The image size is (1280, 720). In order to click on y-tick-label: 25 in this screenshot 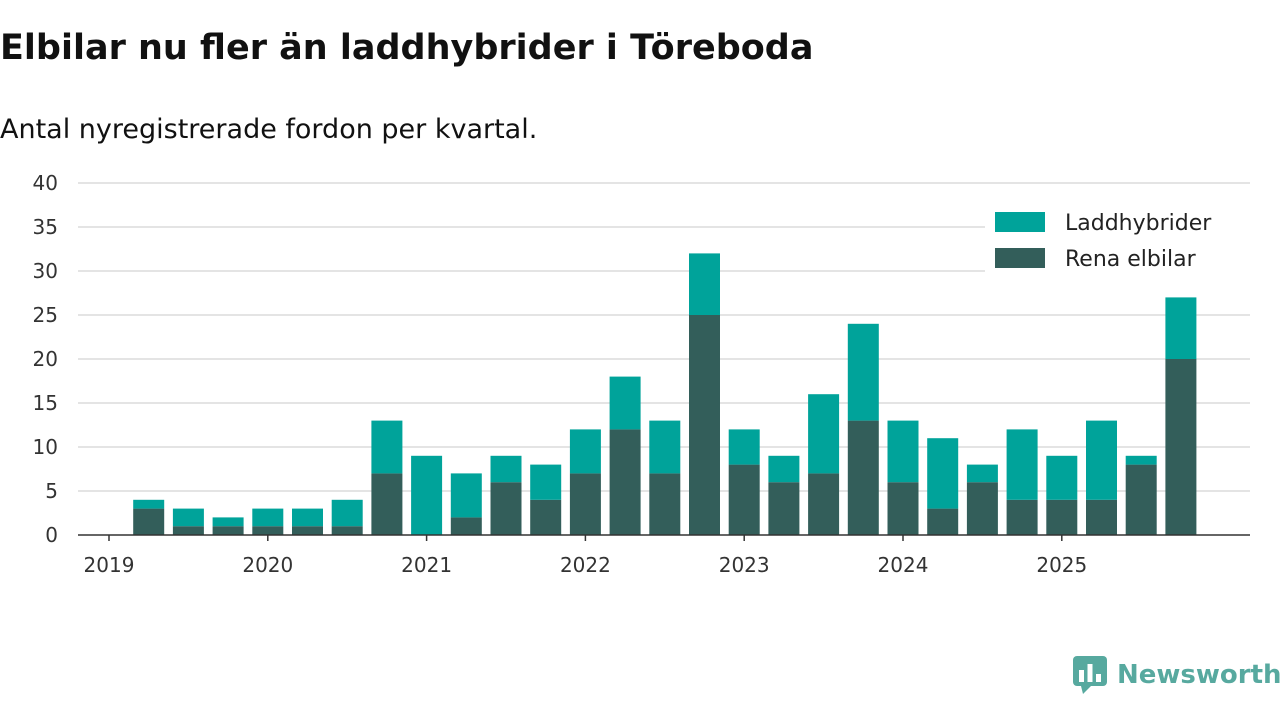, I will do `click(45, 315)`.